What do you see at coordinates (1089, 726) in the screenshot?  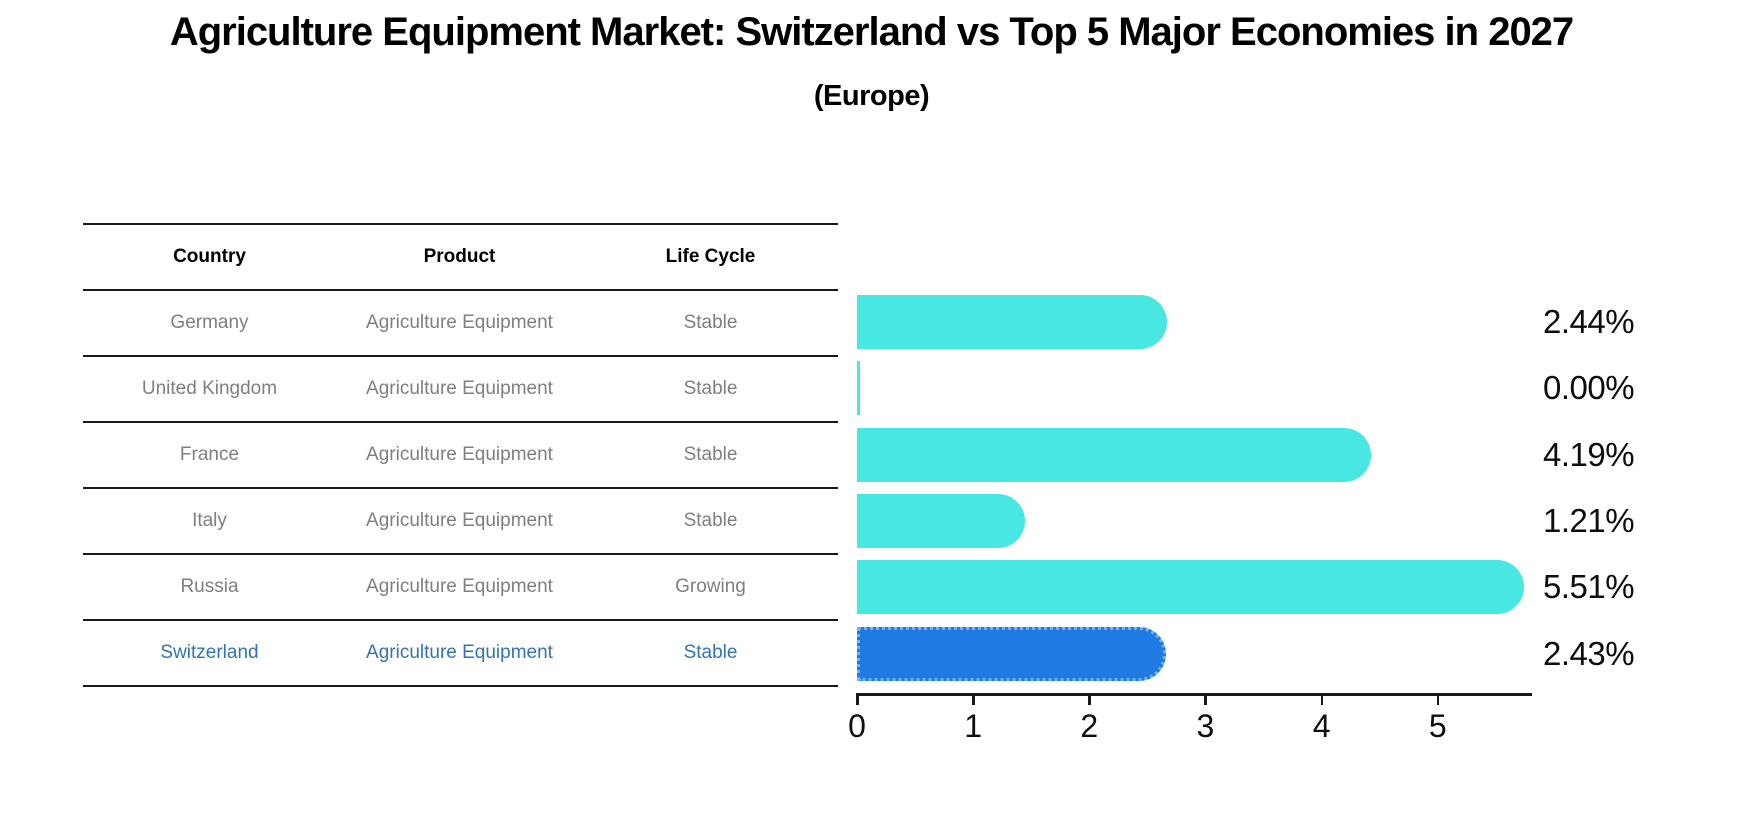 I see `x-tick-label: 2` at bounding box center [1089, 726].